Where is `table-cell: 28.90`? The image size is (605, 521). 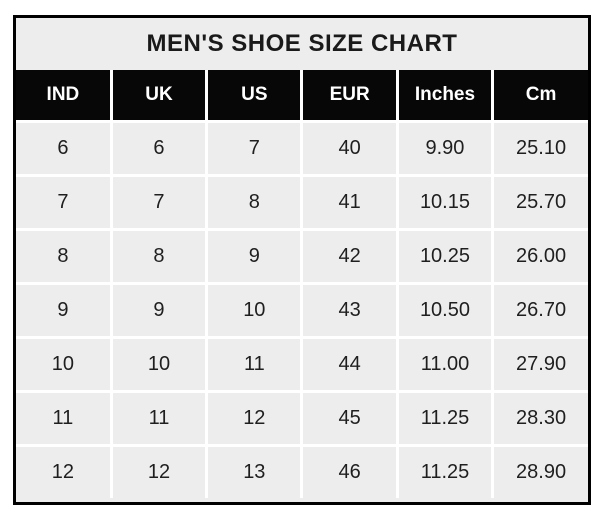
table-cell: 28.90 is located at coordinates (539, 473).